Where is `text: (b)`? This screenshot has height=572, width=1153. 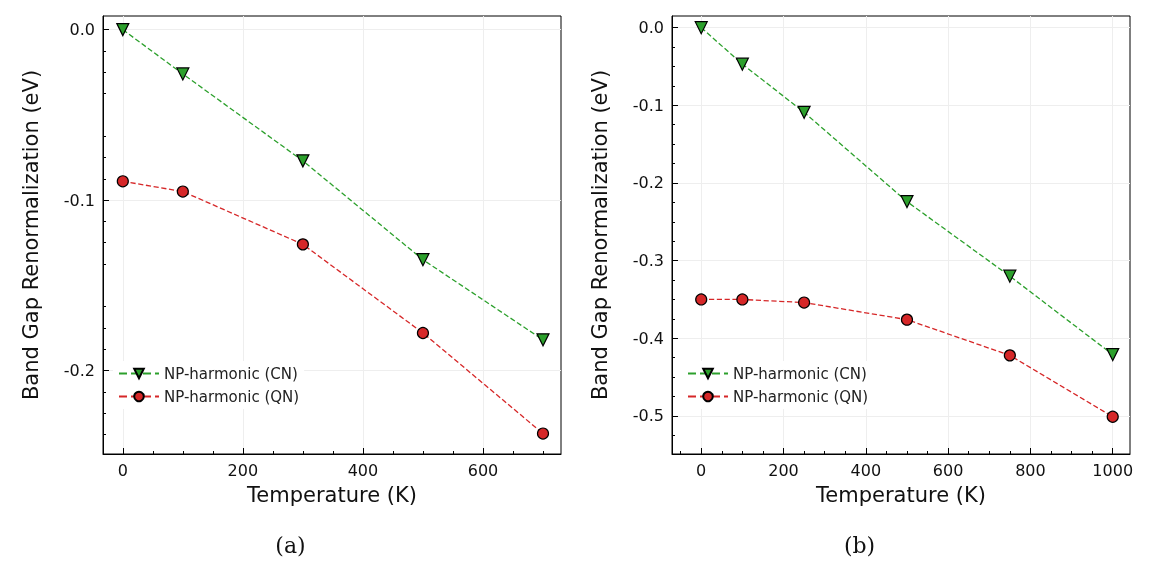
text: (b) is located at coordinates (859, 545).